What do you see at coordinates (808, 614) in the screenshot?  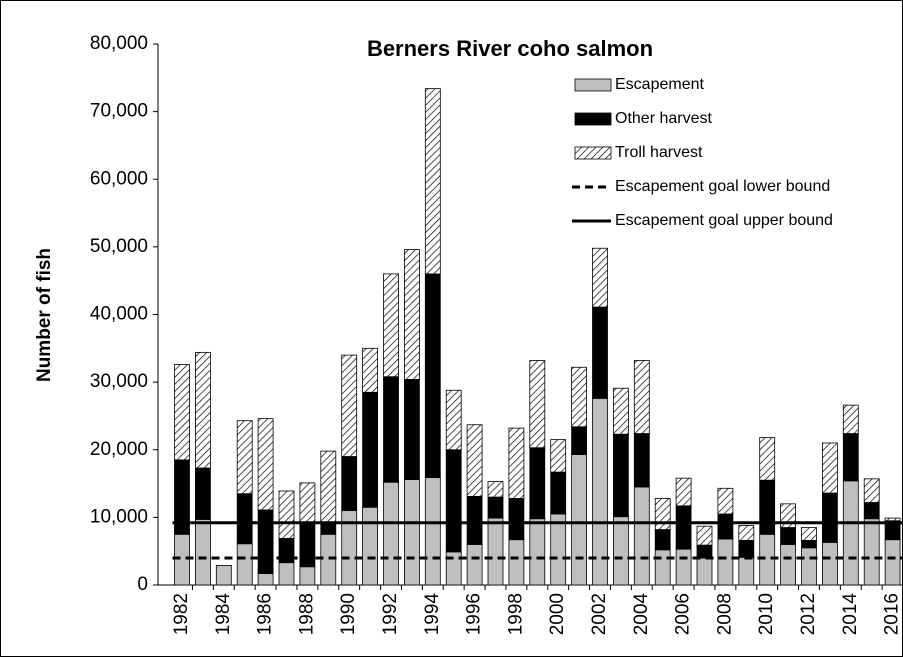 I see `x-tick-label: 2012` at bounding box center [808, 614].